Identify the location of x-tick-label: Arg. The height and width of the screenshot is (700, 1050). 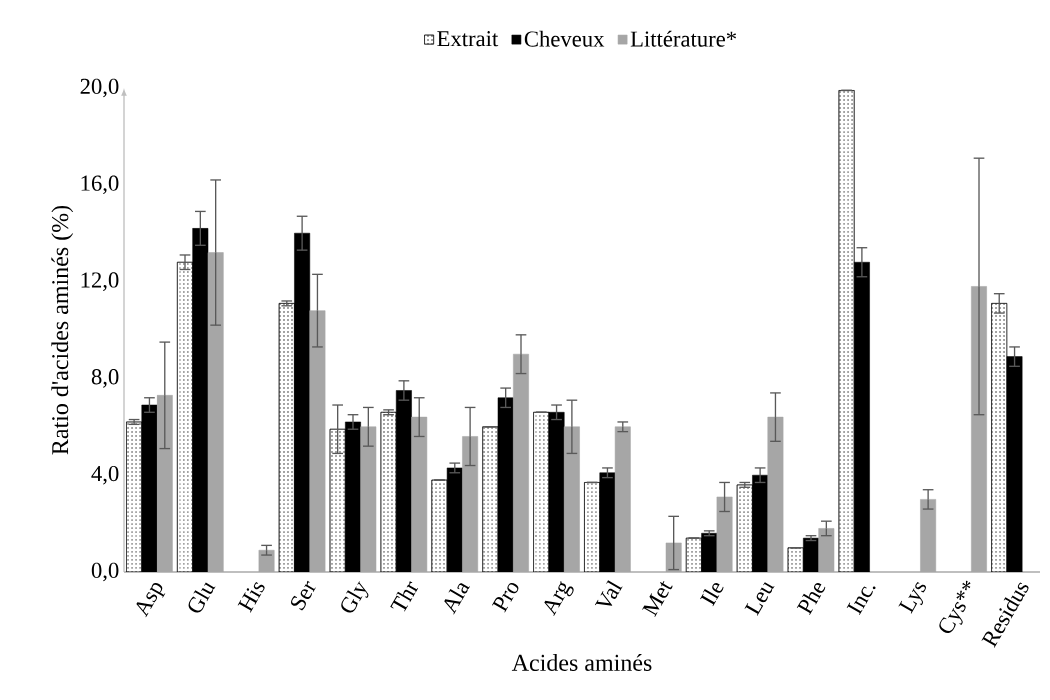
(559, 598).